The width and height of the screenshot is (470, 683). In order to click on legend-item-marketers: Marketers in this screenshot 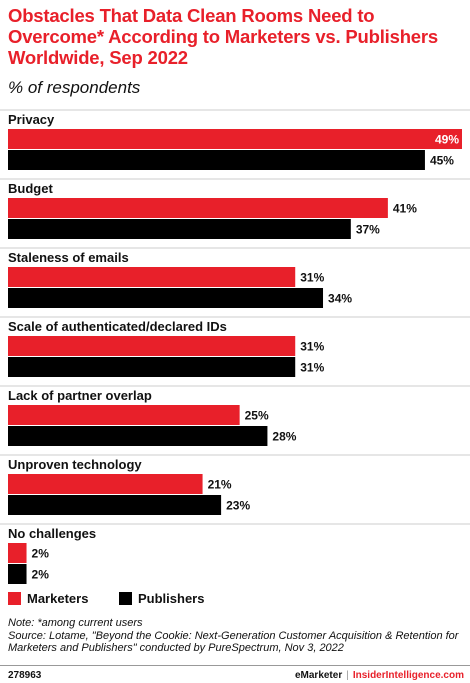, I will do `click(48, 598)`.